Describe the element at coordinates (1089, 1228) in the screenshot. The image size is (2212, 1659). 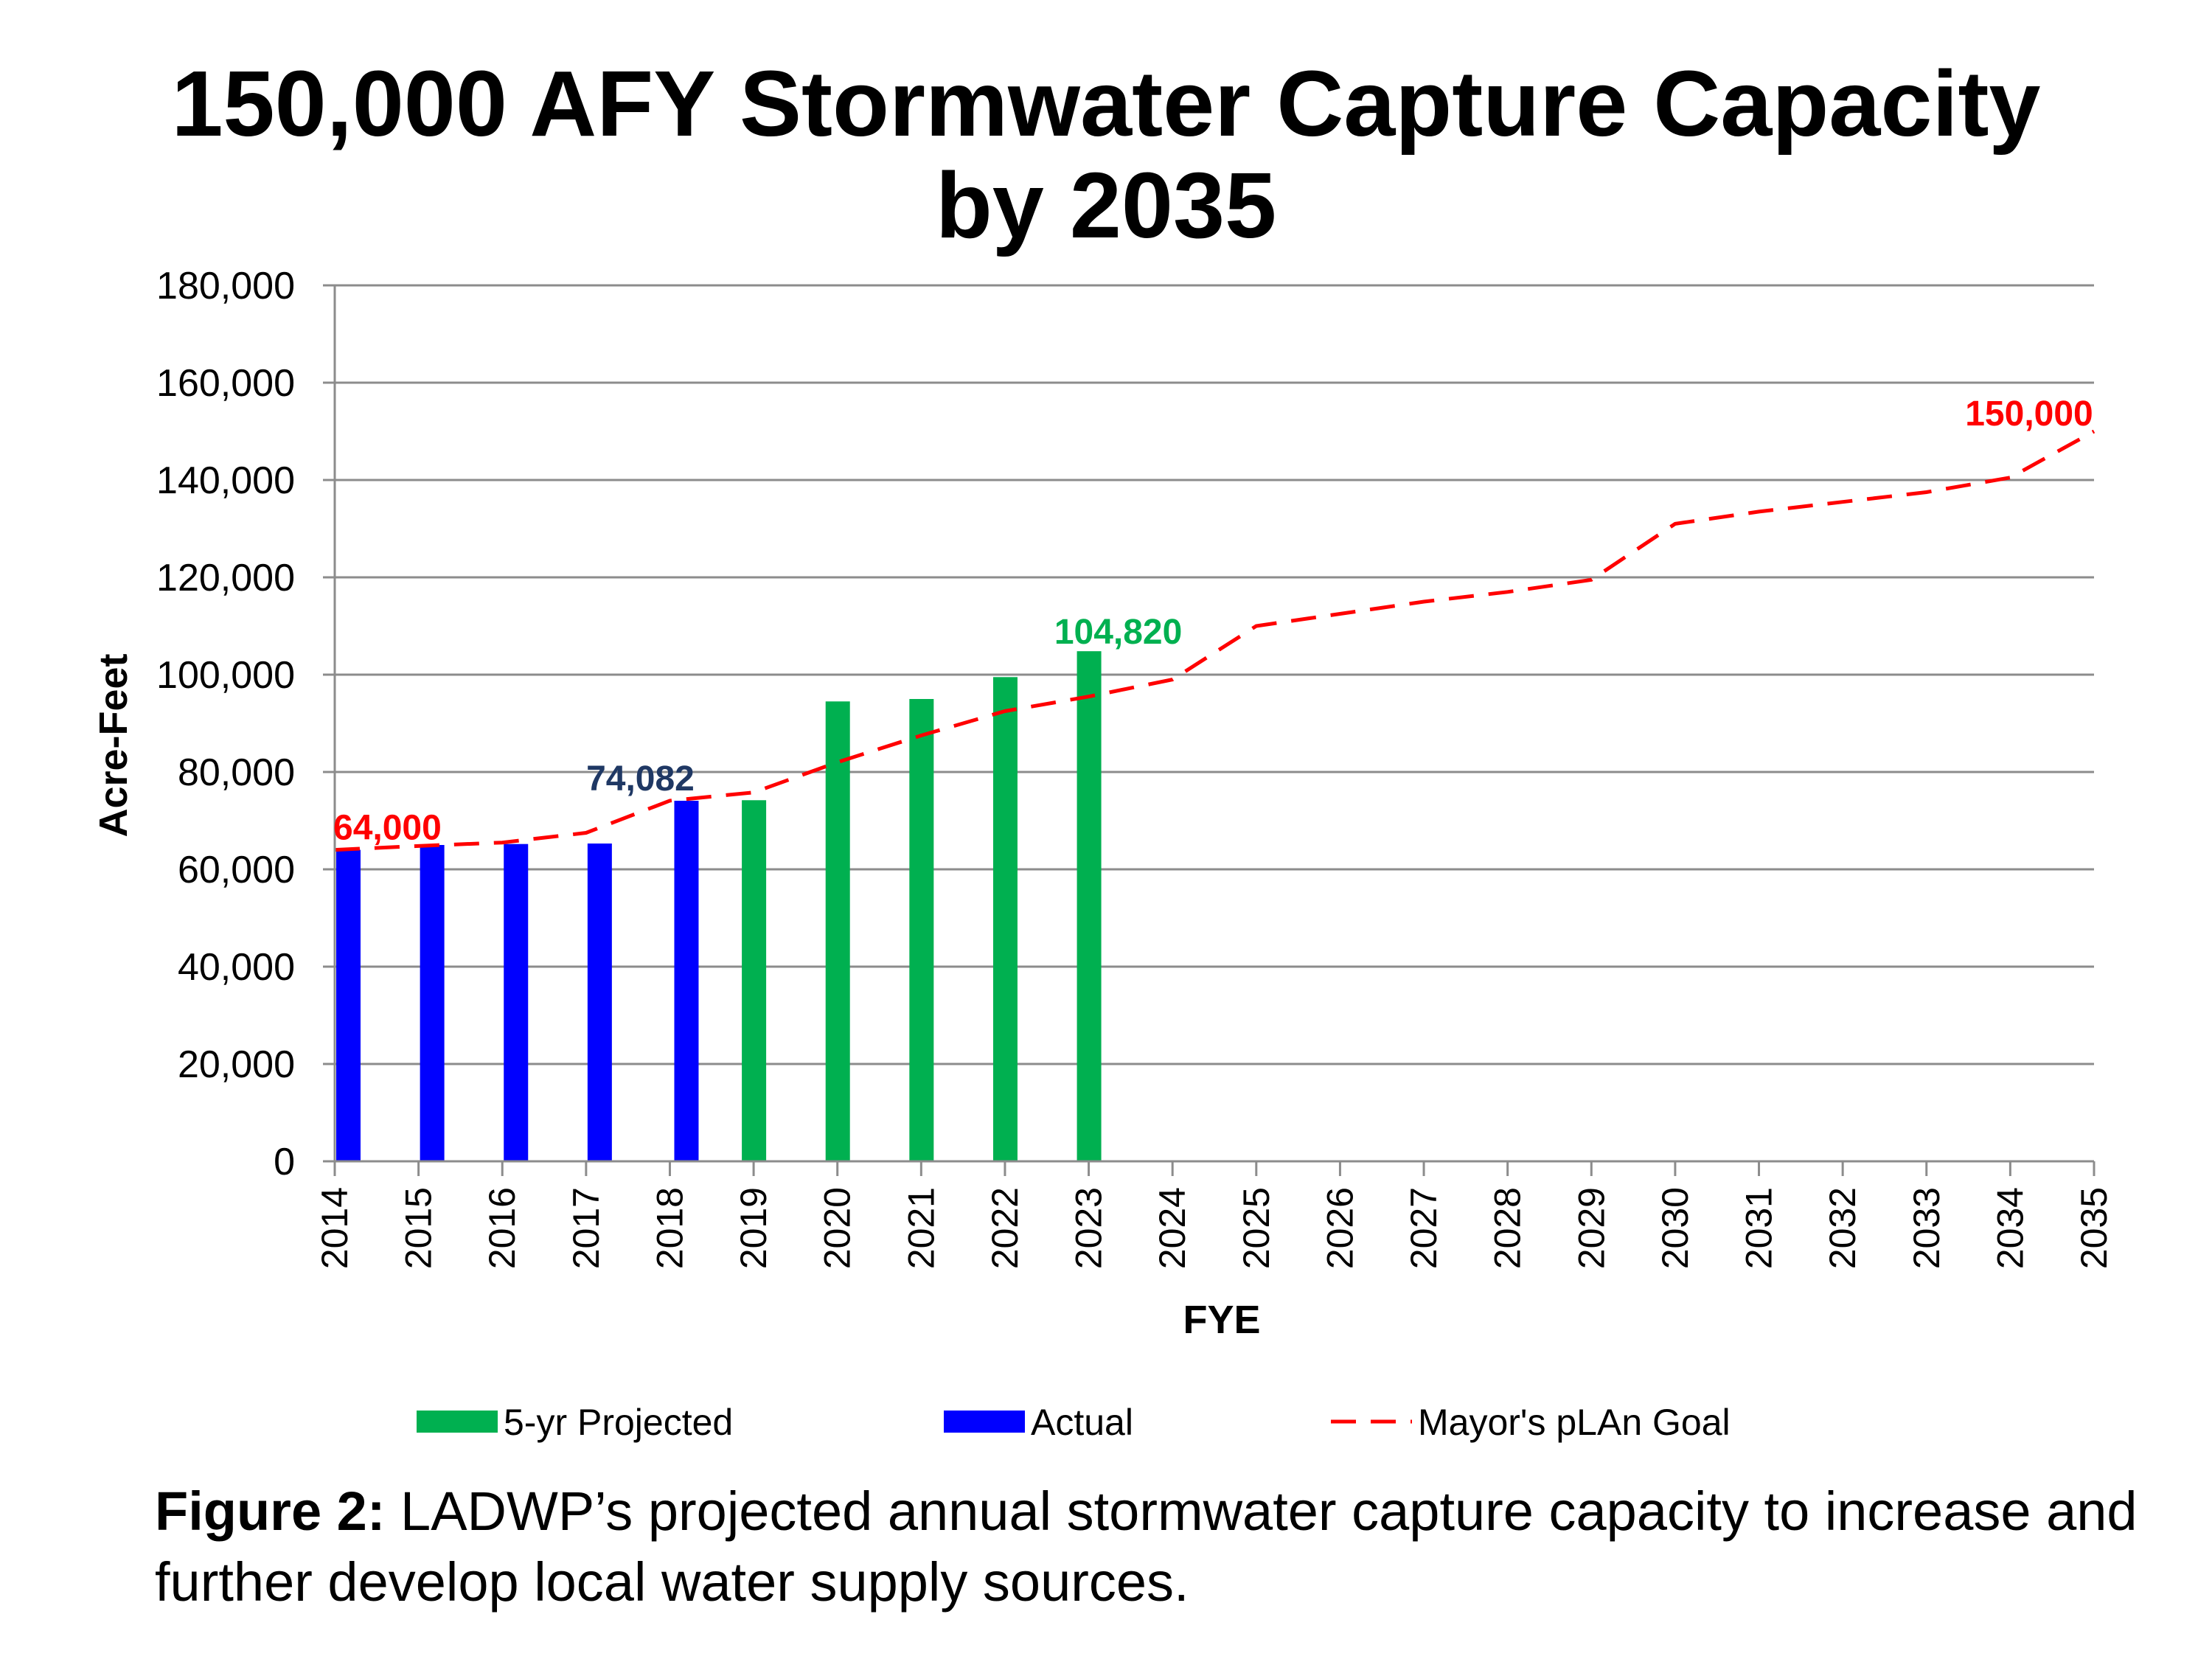
I see `x-tick-label: 2023` at that location.